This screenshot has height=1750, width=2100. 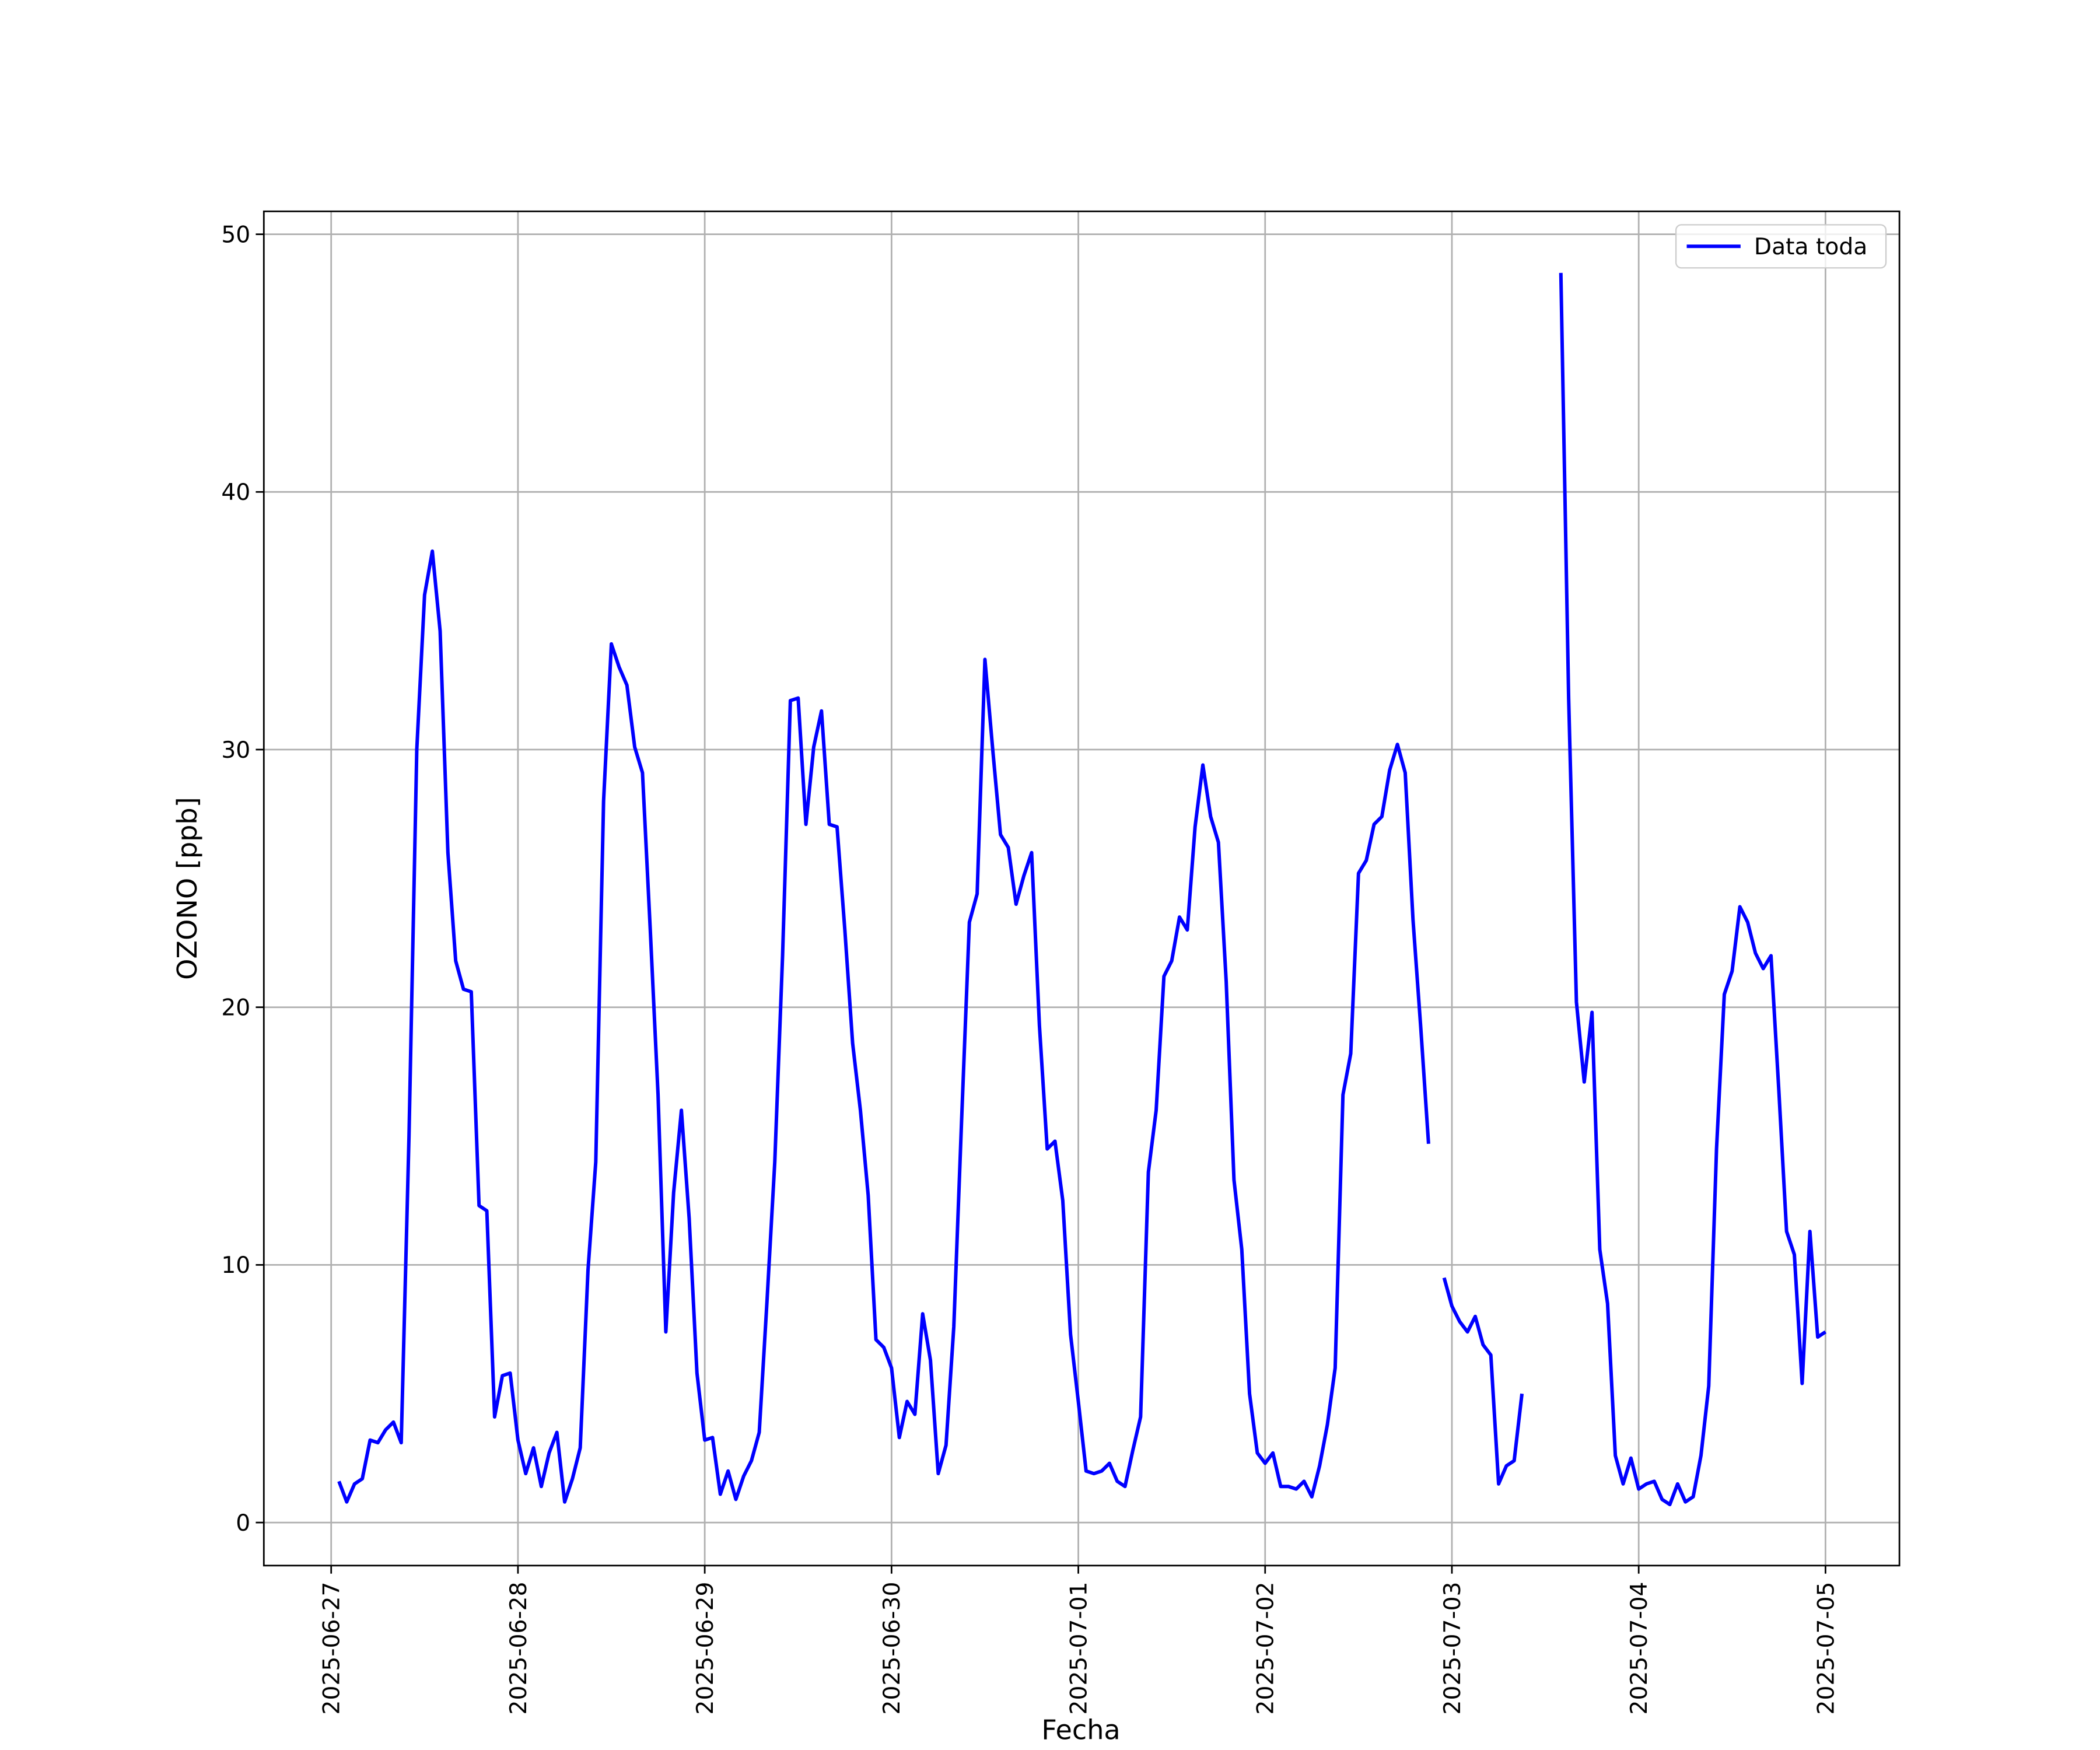 I want to click on x-tick-label: 2025-06-29, so click(x=705, y=1648).